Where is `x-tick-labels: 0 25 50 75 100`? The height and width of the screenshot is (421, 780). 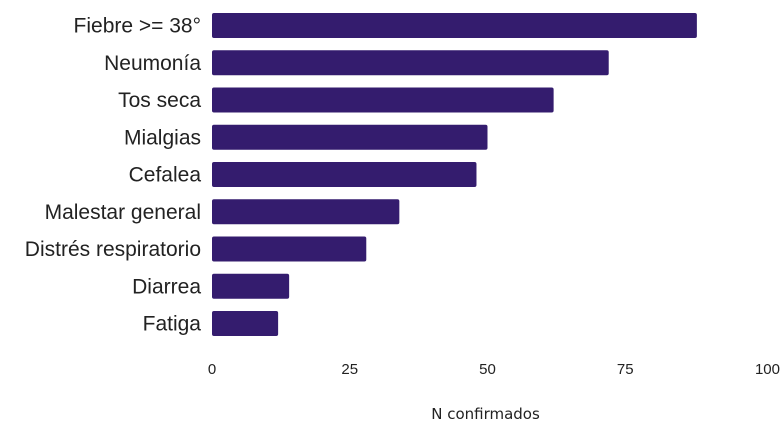 x-tick-labels: 0 25 50 75 100 is located at coordinates (494, 369).